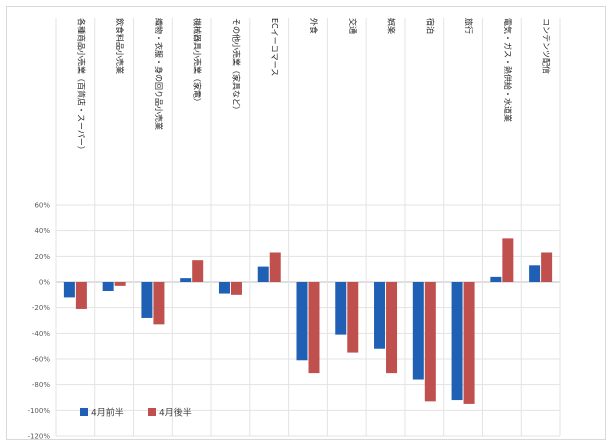 This screenshot has height=445, width=613. Describe the element at coordinates (81, 86) in the screenshot. I see `category-label: 各種商品小売業（百貨店・スーパー）` at that location.